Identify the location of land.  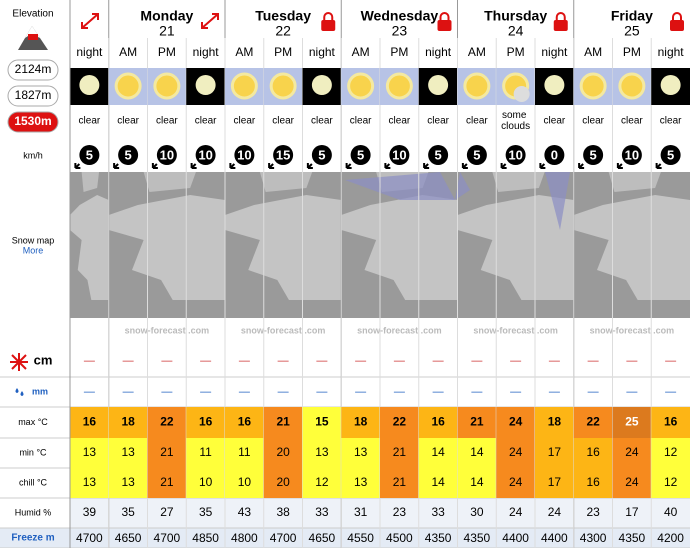
(283, 247).